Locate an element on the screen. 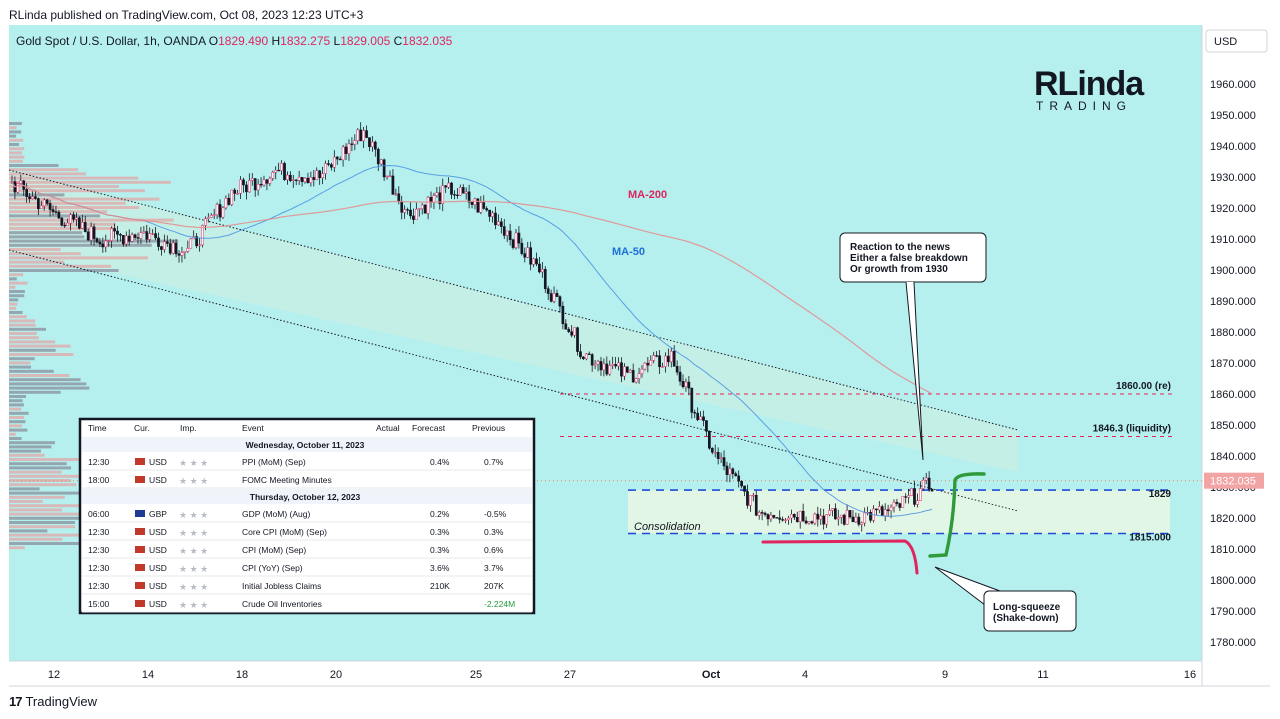 This screenshot has width=1280, height=719. calendar-header: Cur. is located at coordinates (142, 428).